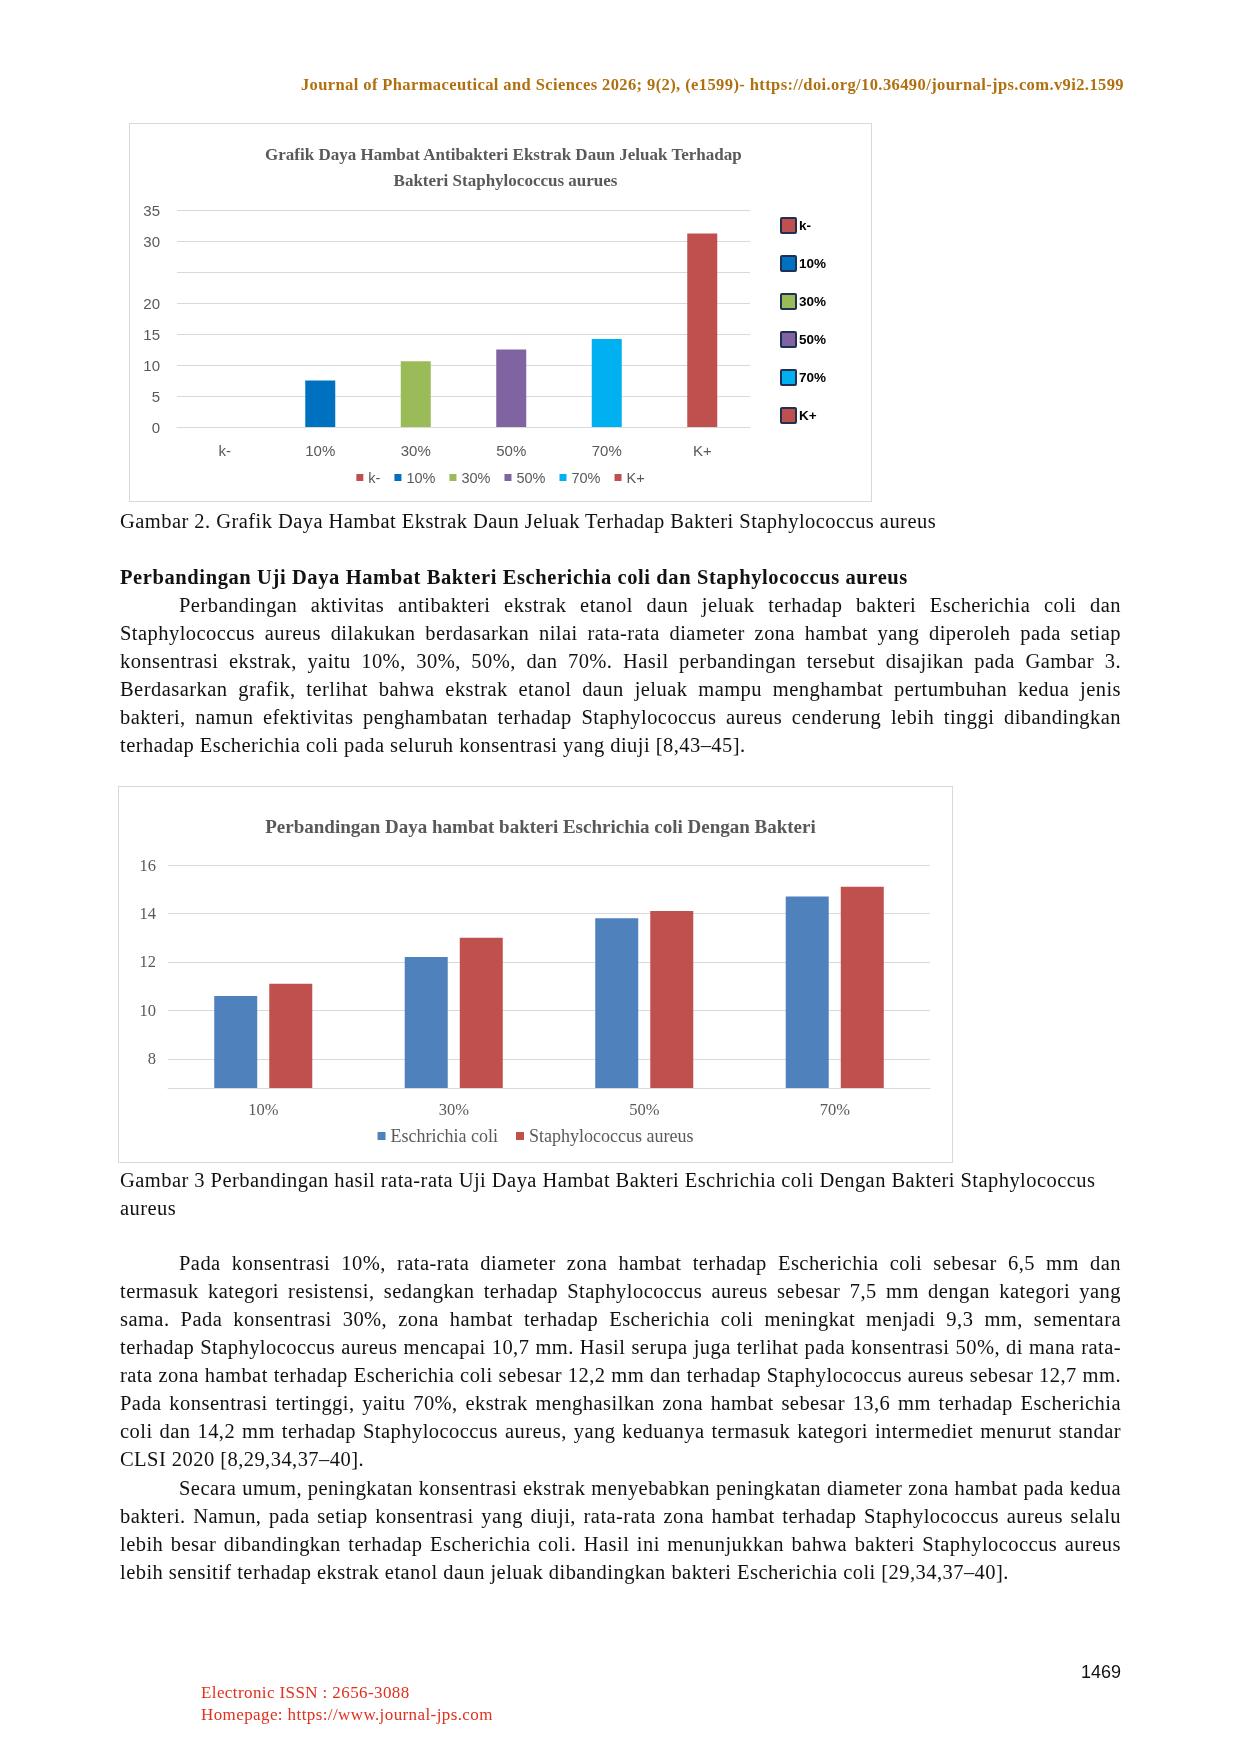 Image resolution: width=1240 pixels, height=1754 pixels. I want to click on y-tick-label: 16, so click(147, 865).